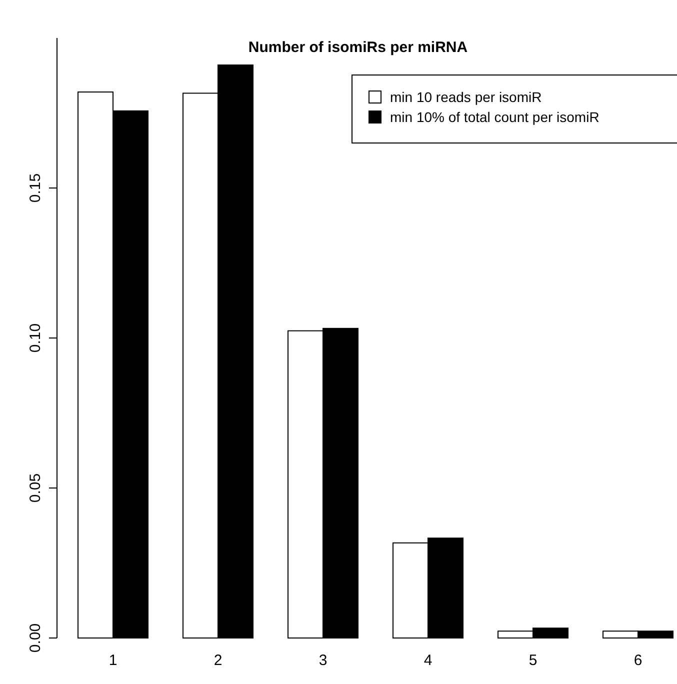 The image size is (677, 684). I want to click on legend-label: min 10 reads per isomiR, so click(466, 97).